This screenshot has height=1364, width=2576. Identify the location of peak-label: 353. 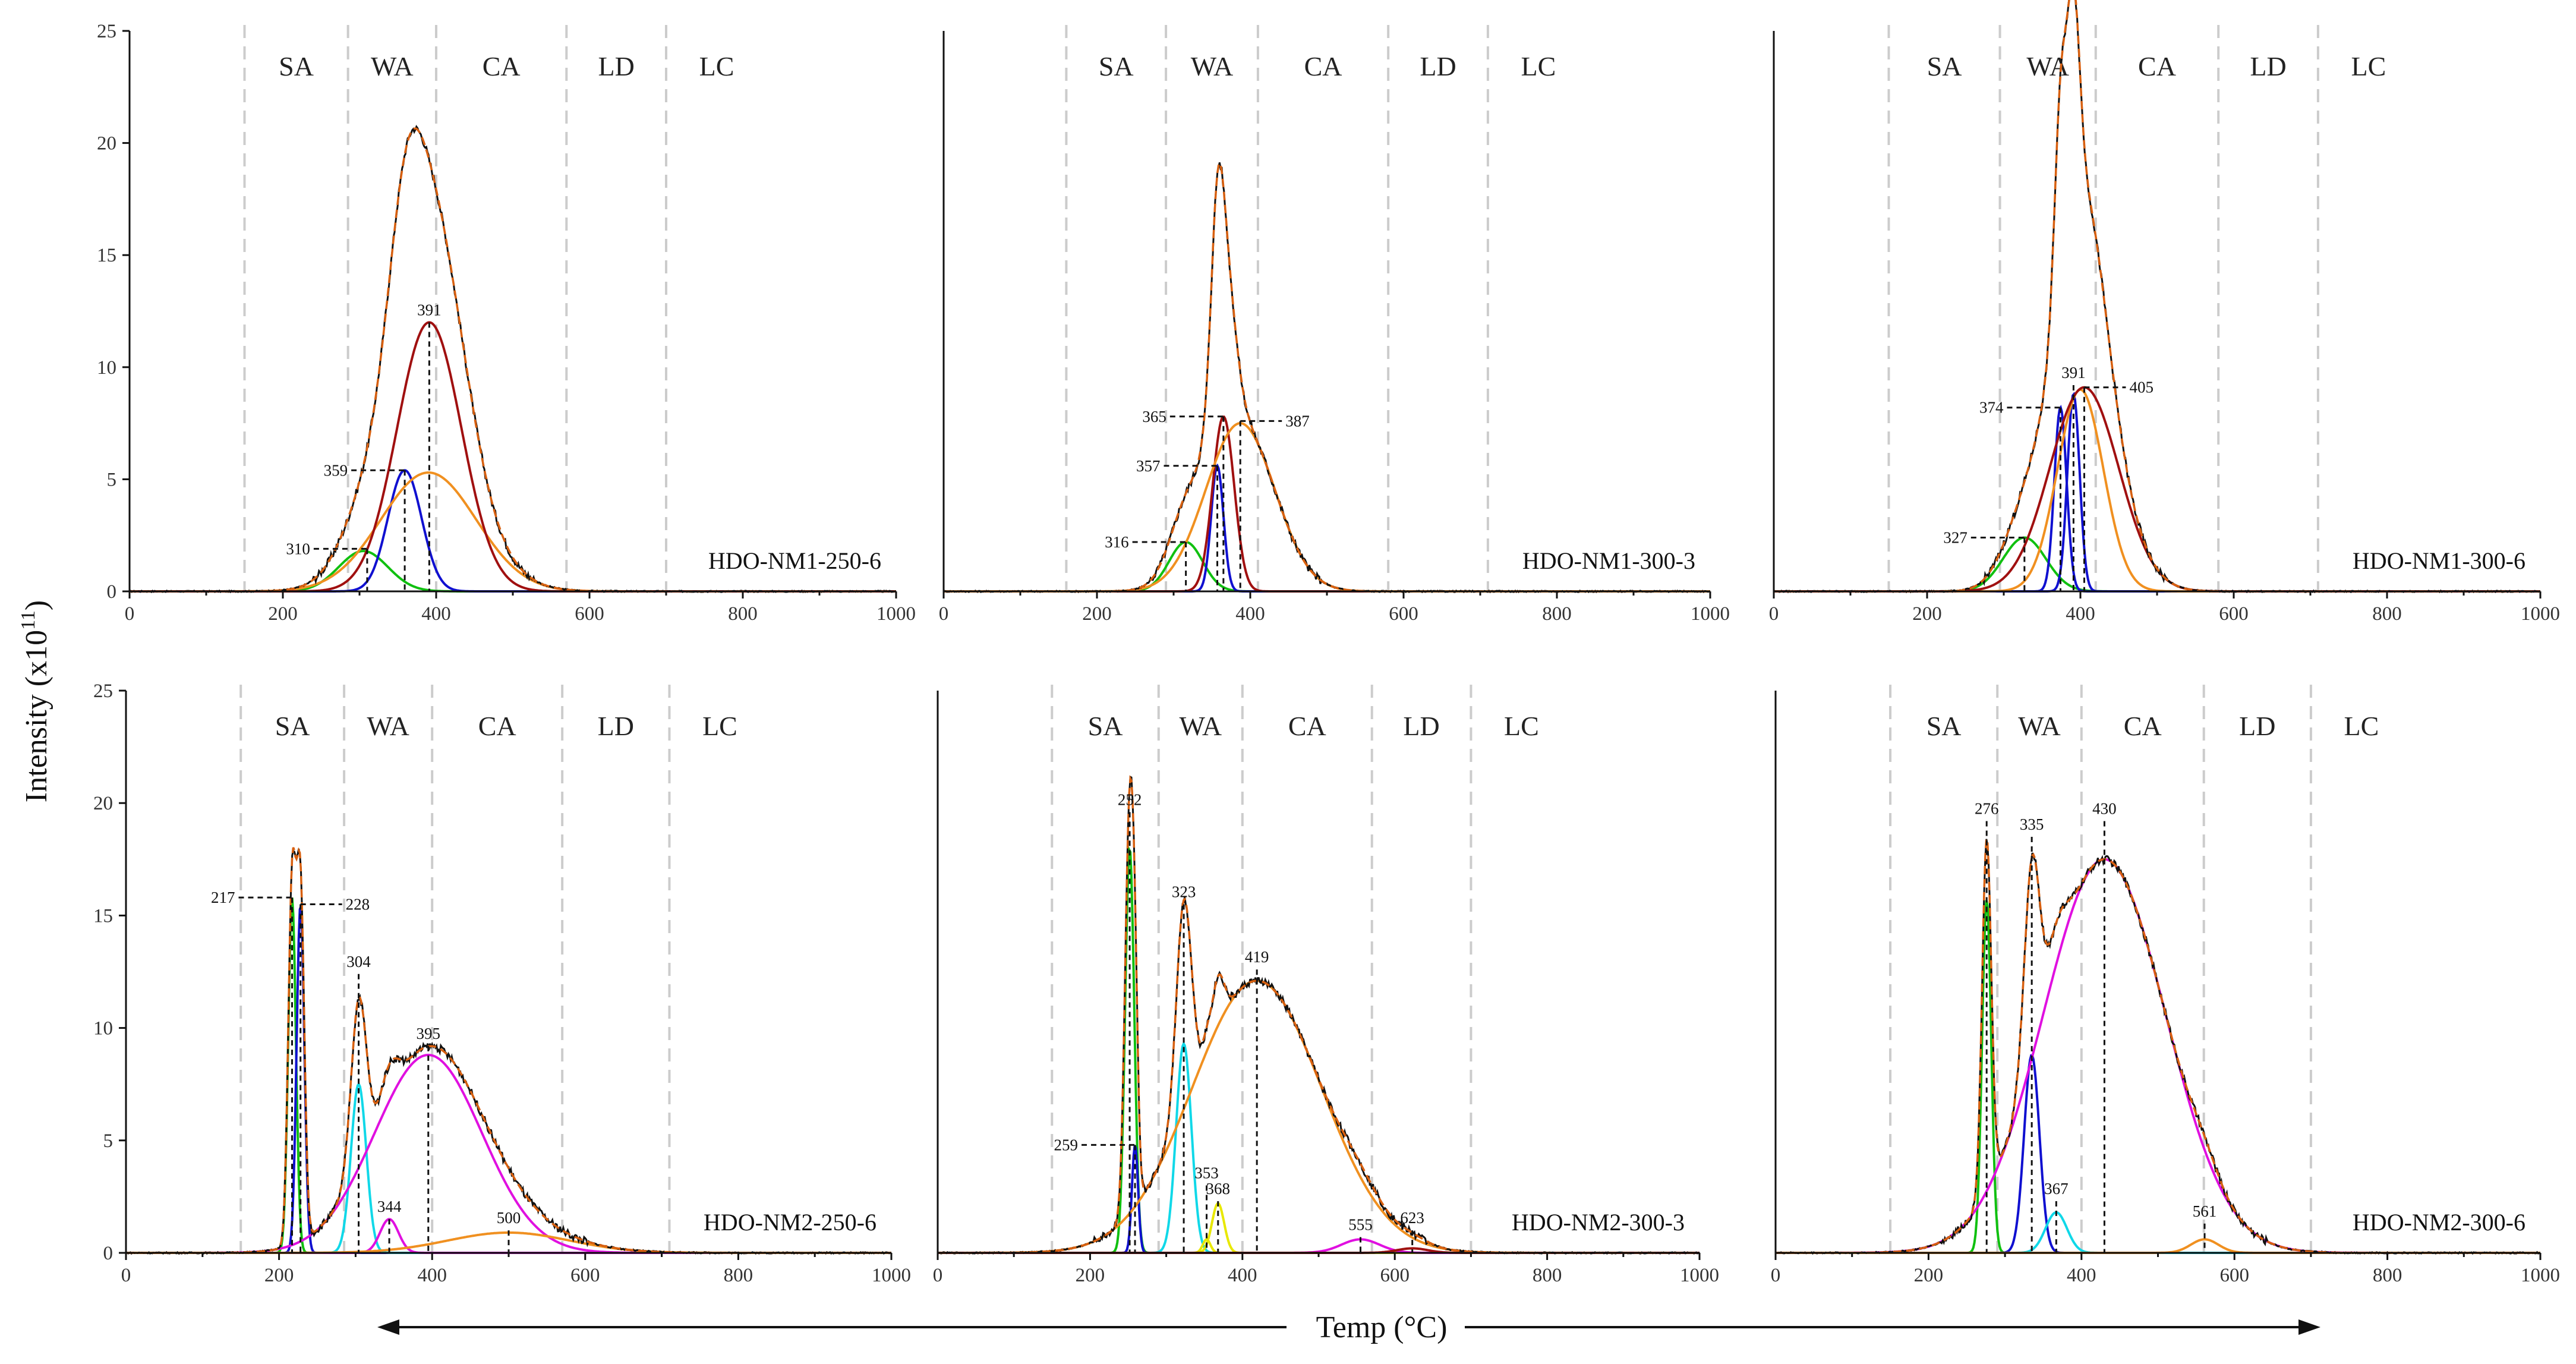
(1207, 1173).